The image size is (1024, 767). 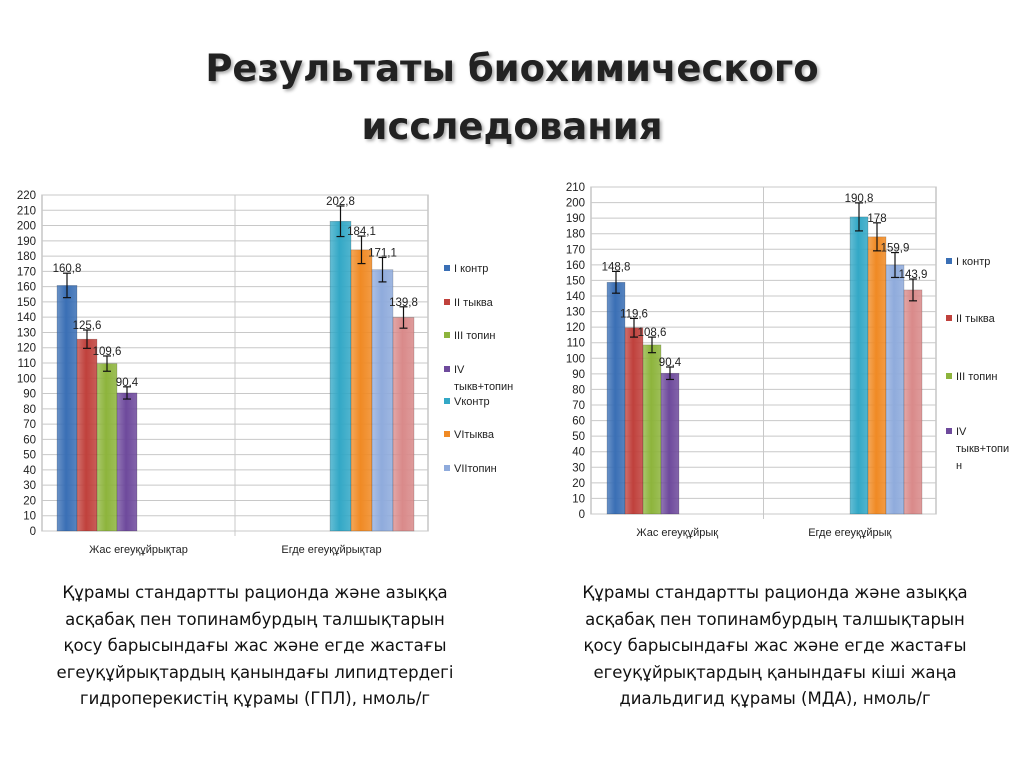 I want to click on data-label: 184,1, so click(x=361, y=232).